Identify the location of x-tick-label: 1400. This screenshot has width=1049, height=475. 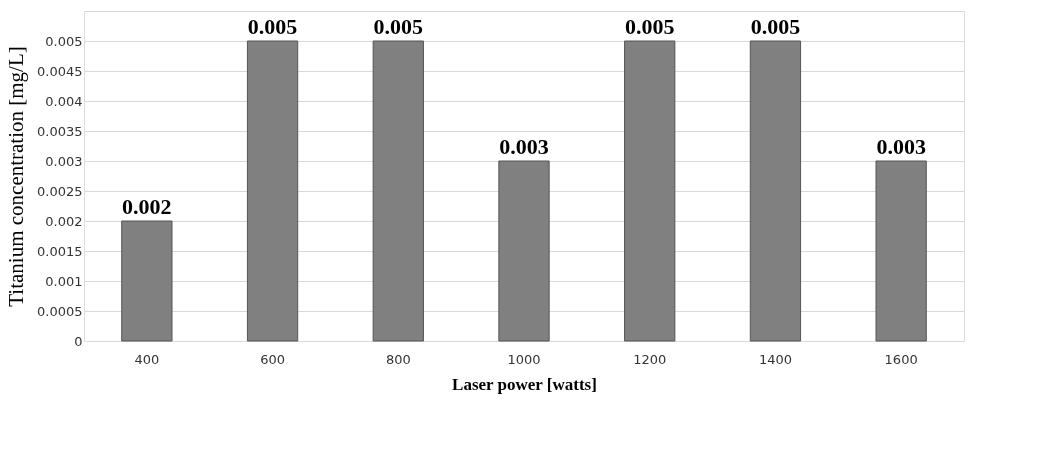
(775, 359).